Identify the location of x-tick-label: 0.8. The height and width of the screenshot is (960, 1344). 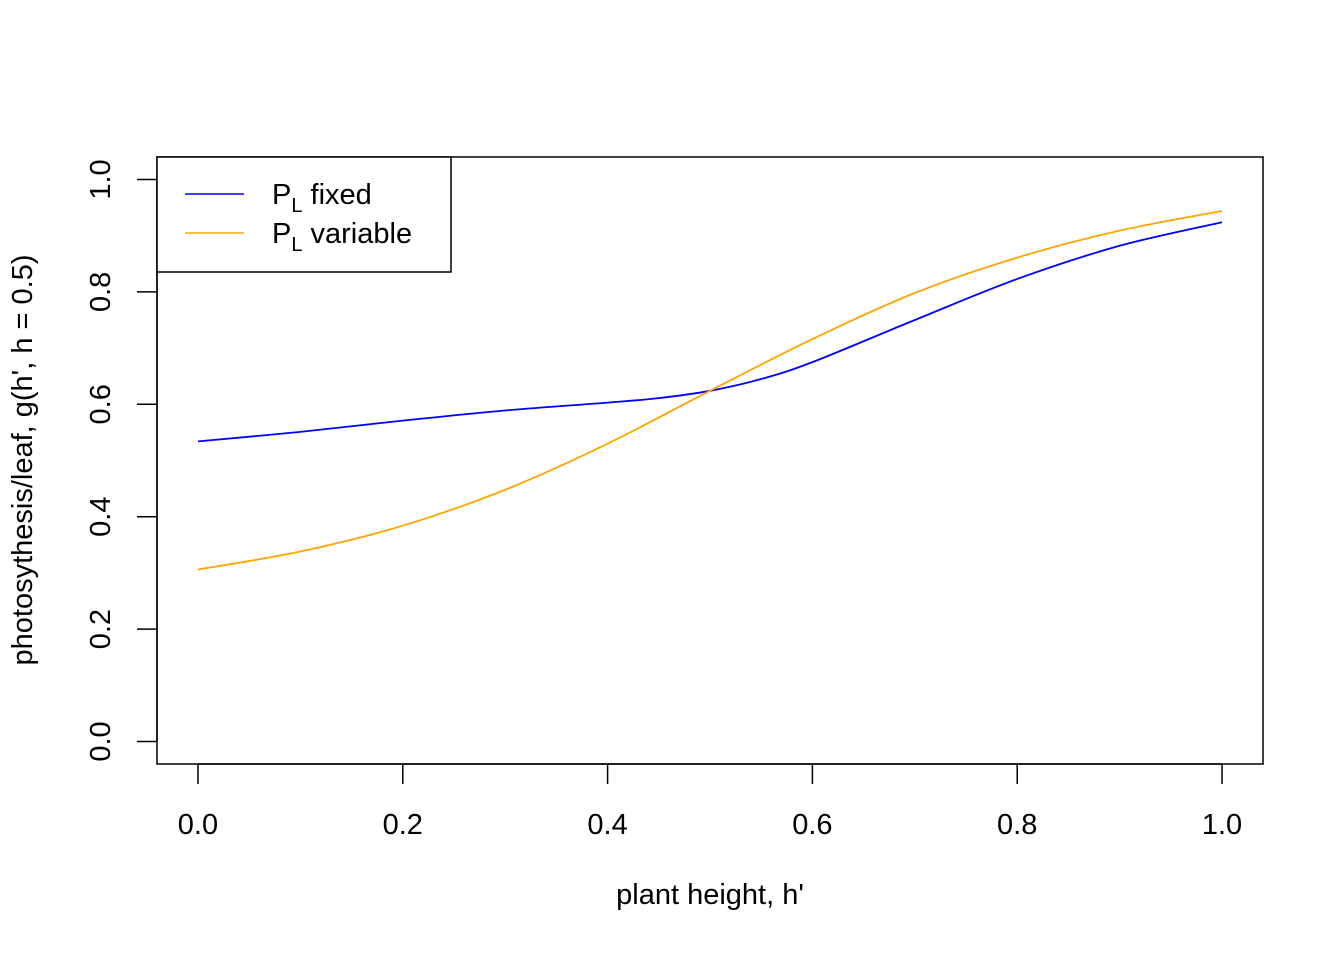
(1017, 825).